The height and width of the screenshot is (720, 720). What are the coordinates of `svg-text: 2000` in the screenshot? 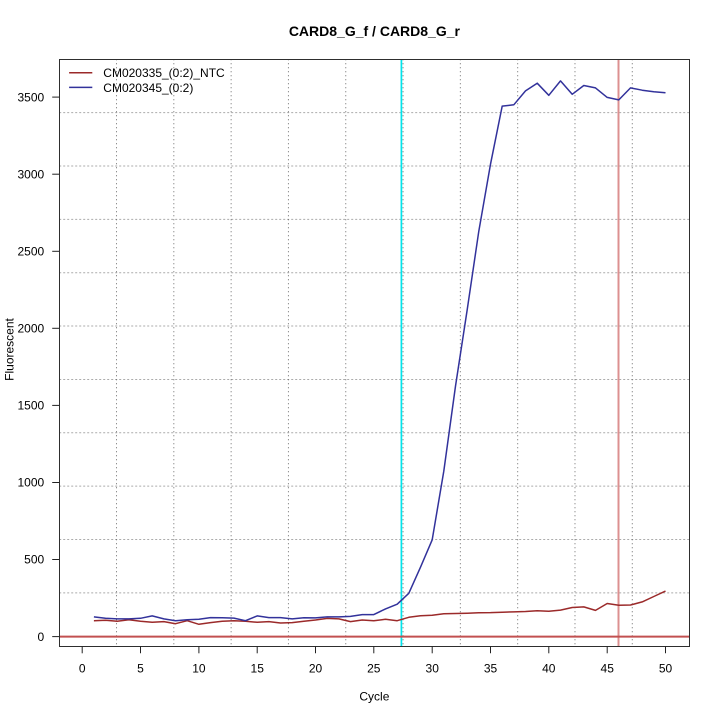 It's located at (30, 329).